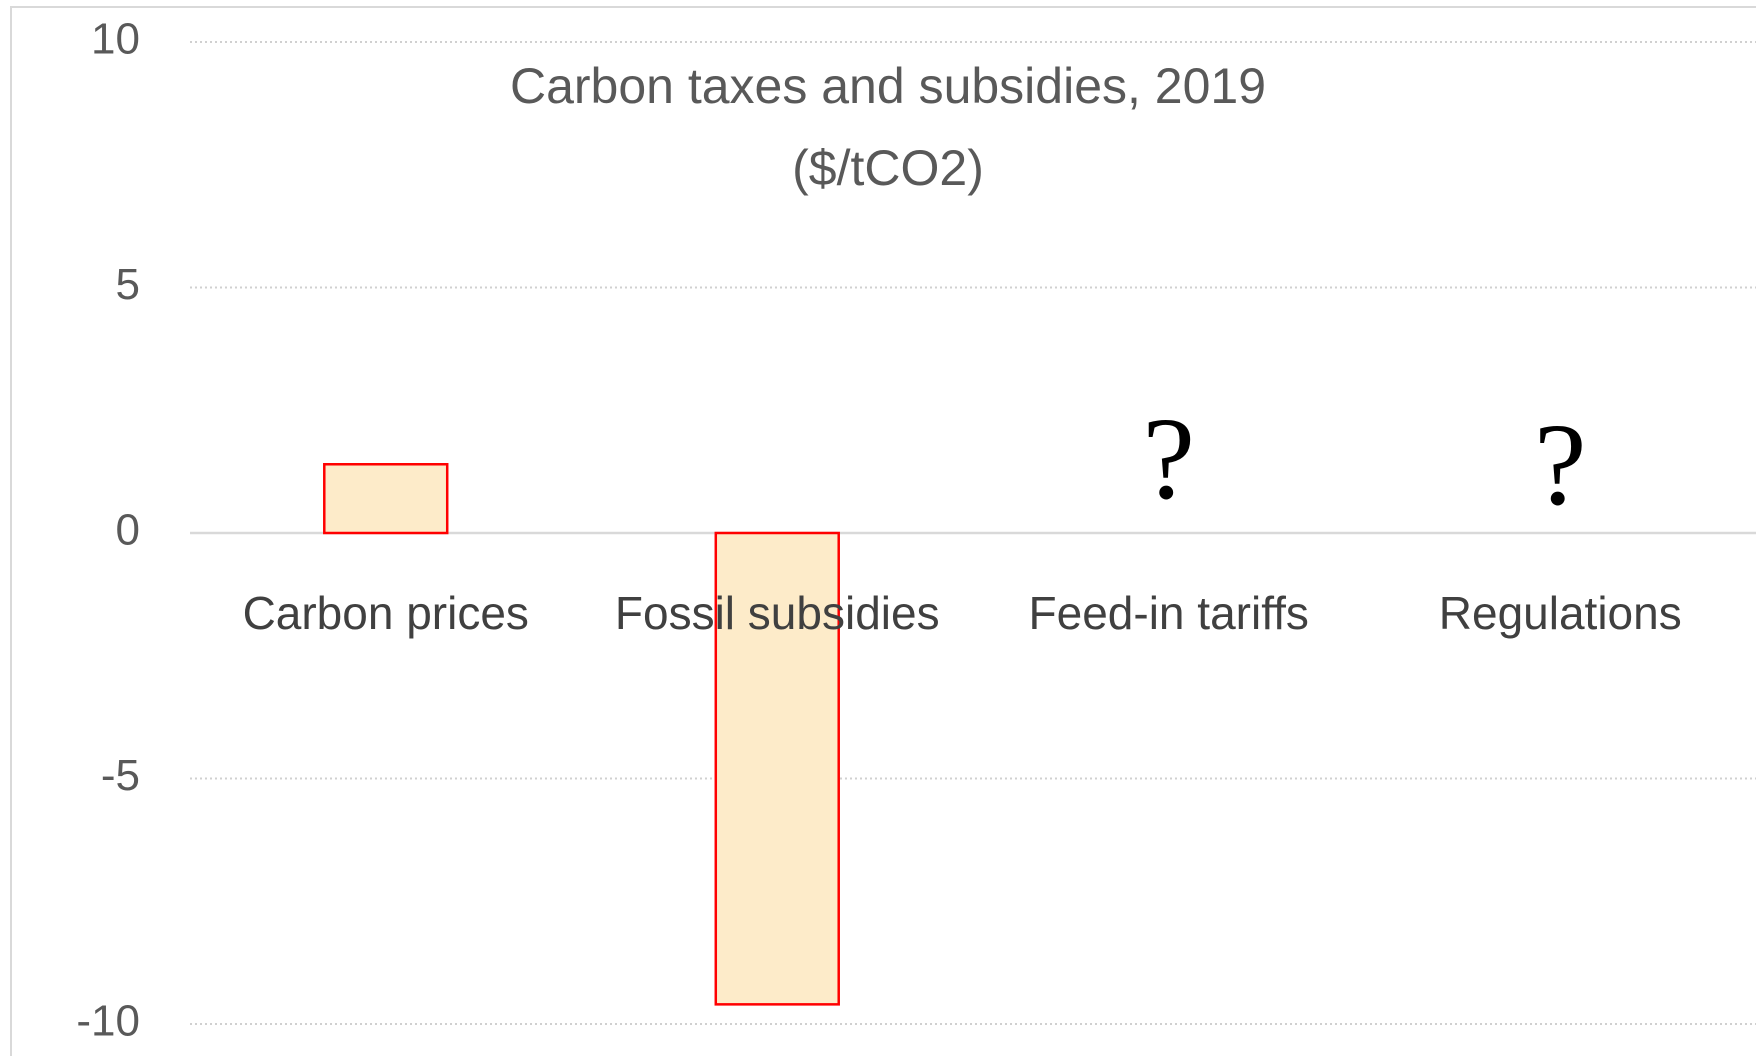 The image size is (1756, 1056). What do you see at coordinates (385, 613) in the screenshot?
I see `x-tick-label: Carbon prices` at bounding box center [385, 613].